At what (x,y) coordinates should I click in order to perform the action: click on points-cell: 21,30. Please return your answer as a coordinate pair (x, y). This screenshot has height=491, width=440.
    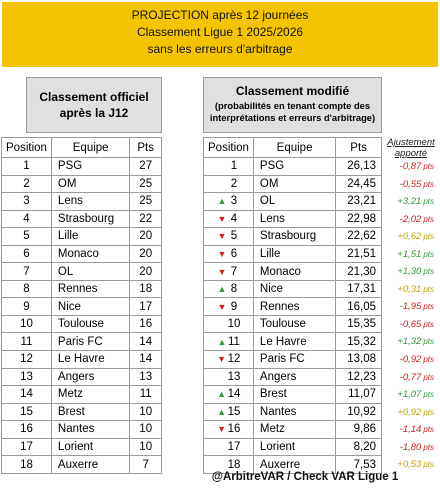
    Looking at the image, I should click on (358, 271).